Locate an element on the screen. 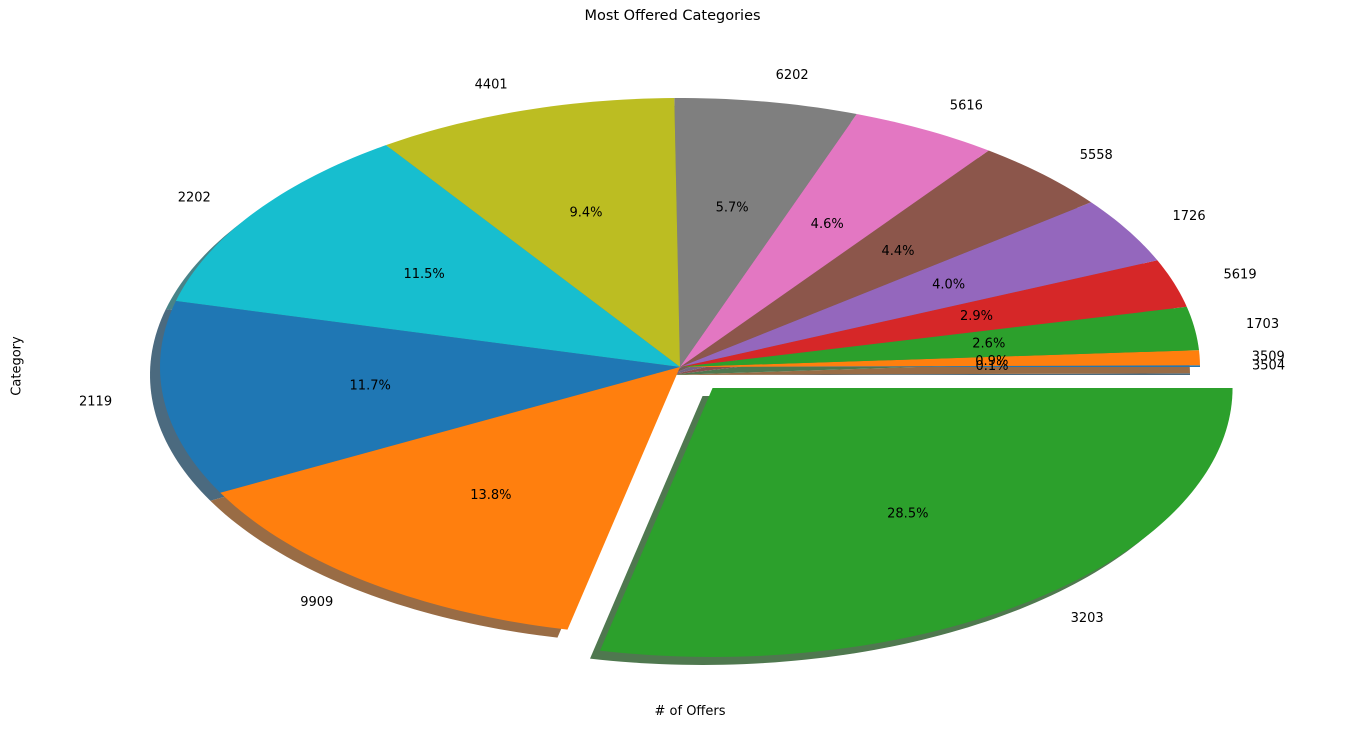 This screenshot has height=729, width=1345. slice-pct-label-3509: 0.9% is located at coordinates (991, 361).